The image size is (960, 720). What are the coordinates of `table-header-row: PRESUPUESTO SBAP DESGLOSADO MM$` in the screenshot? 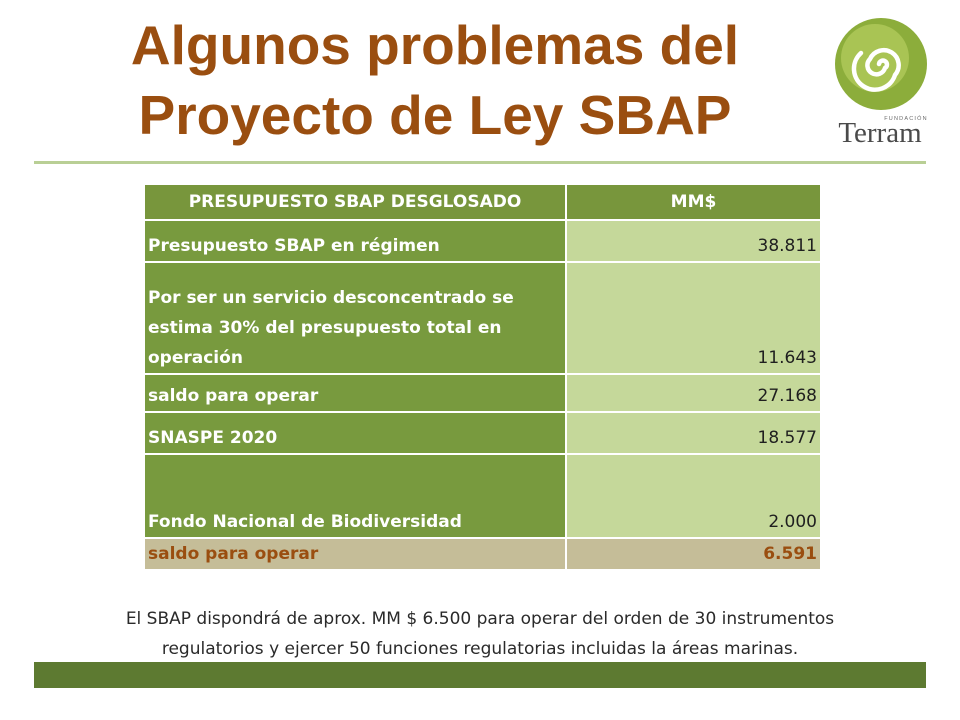 It's located at (482, 203).